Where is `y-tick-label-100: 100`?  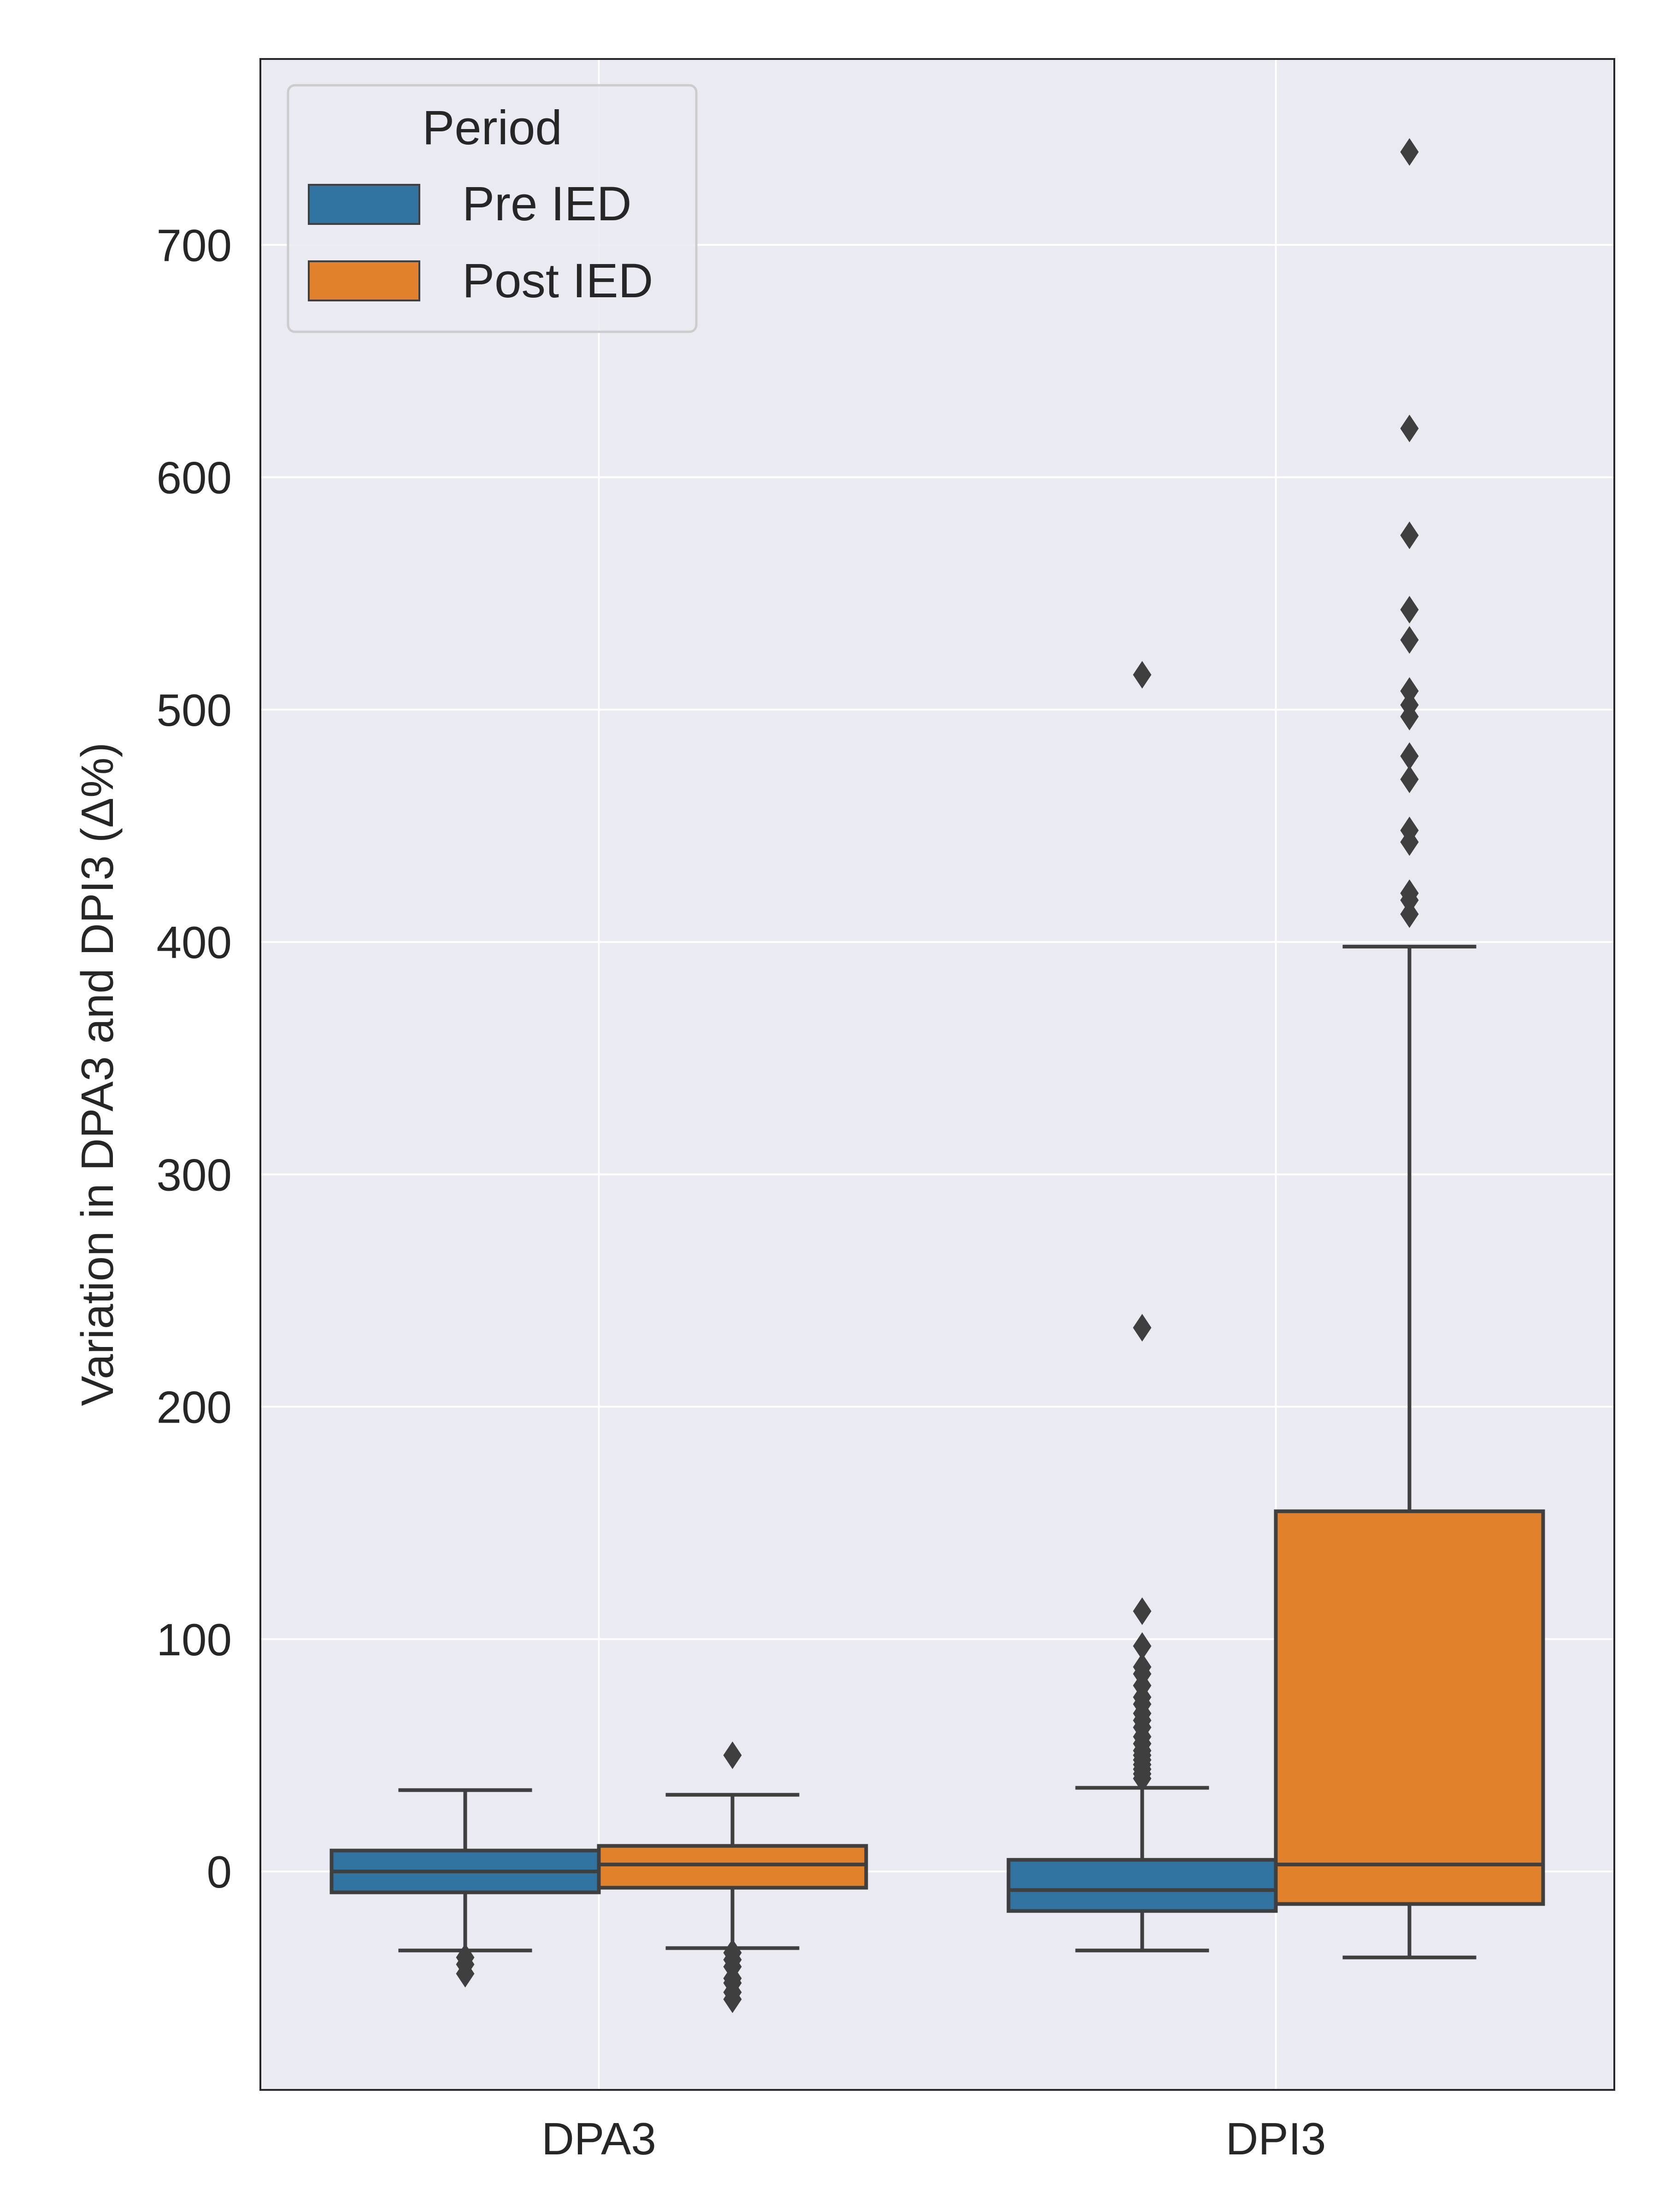 y-tick-label-100: 100 is located at coordinates (194, 1639).